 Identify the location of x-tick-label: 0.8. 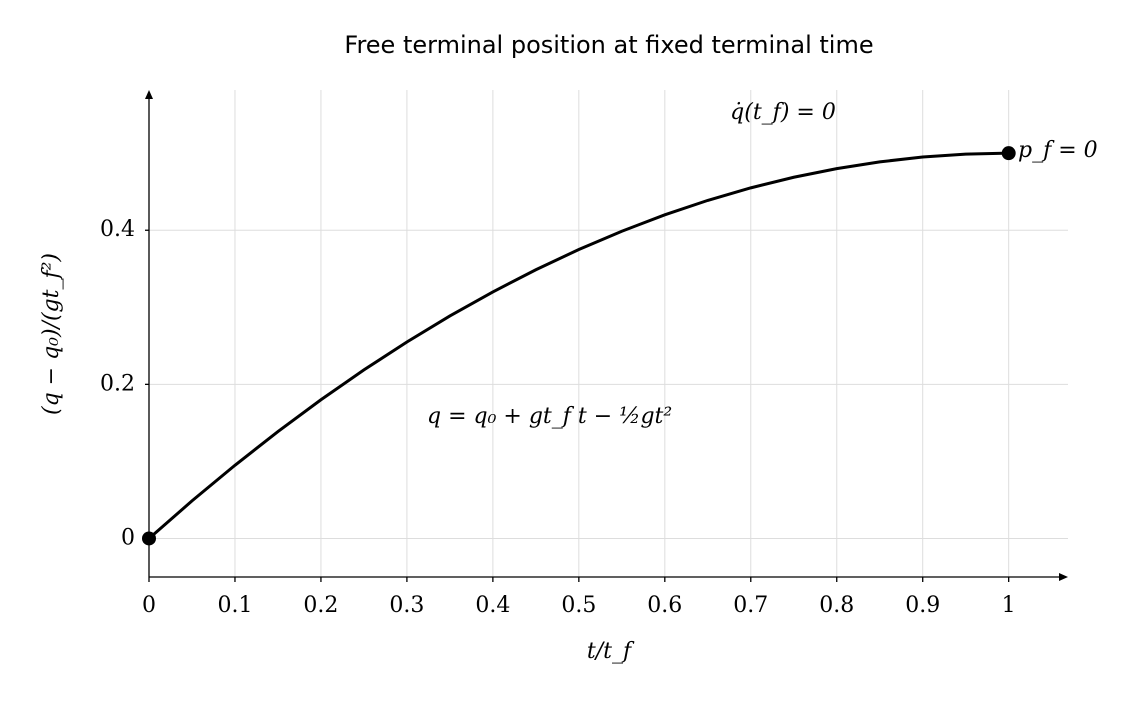
(836, 605).